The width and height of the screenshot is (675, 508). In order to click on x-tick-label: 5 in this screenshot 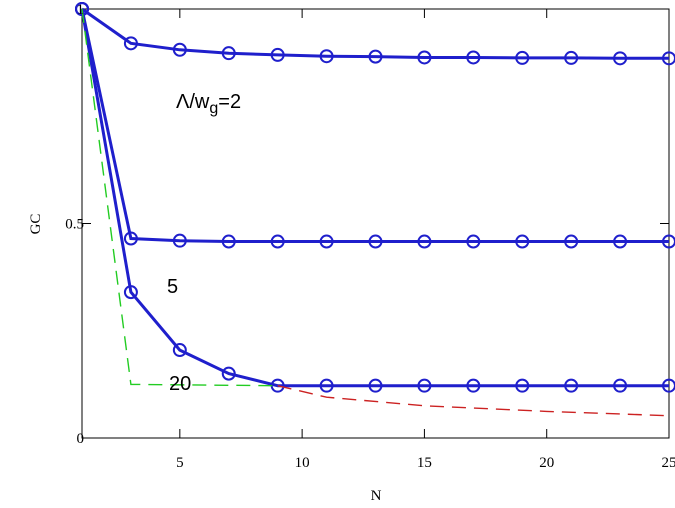, I will do `click(180, 463)`.